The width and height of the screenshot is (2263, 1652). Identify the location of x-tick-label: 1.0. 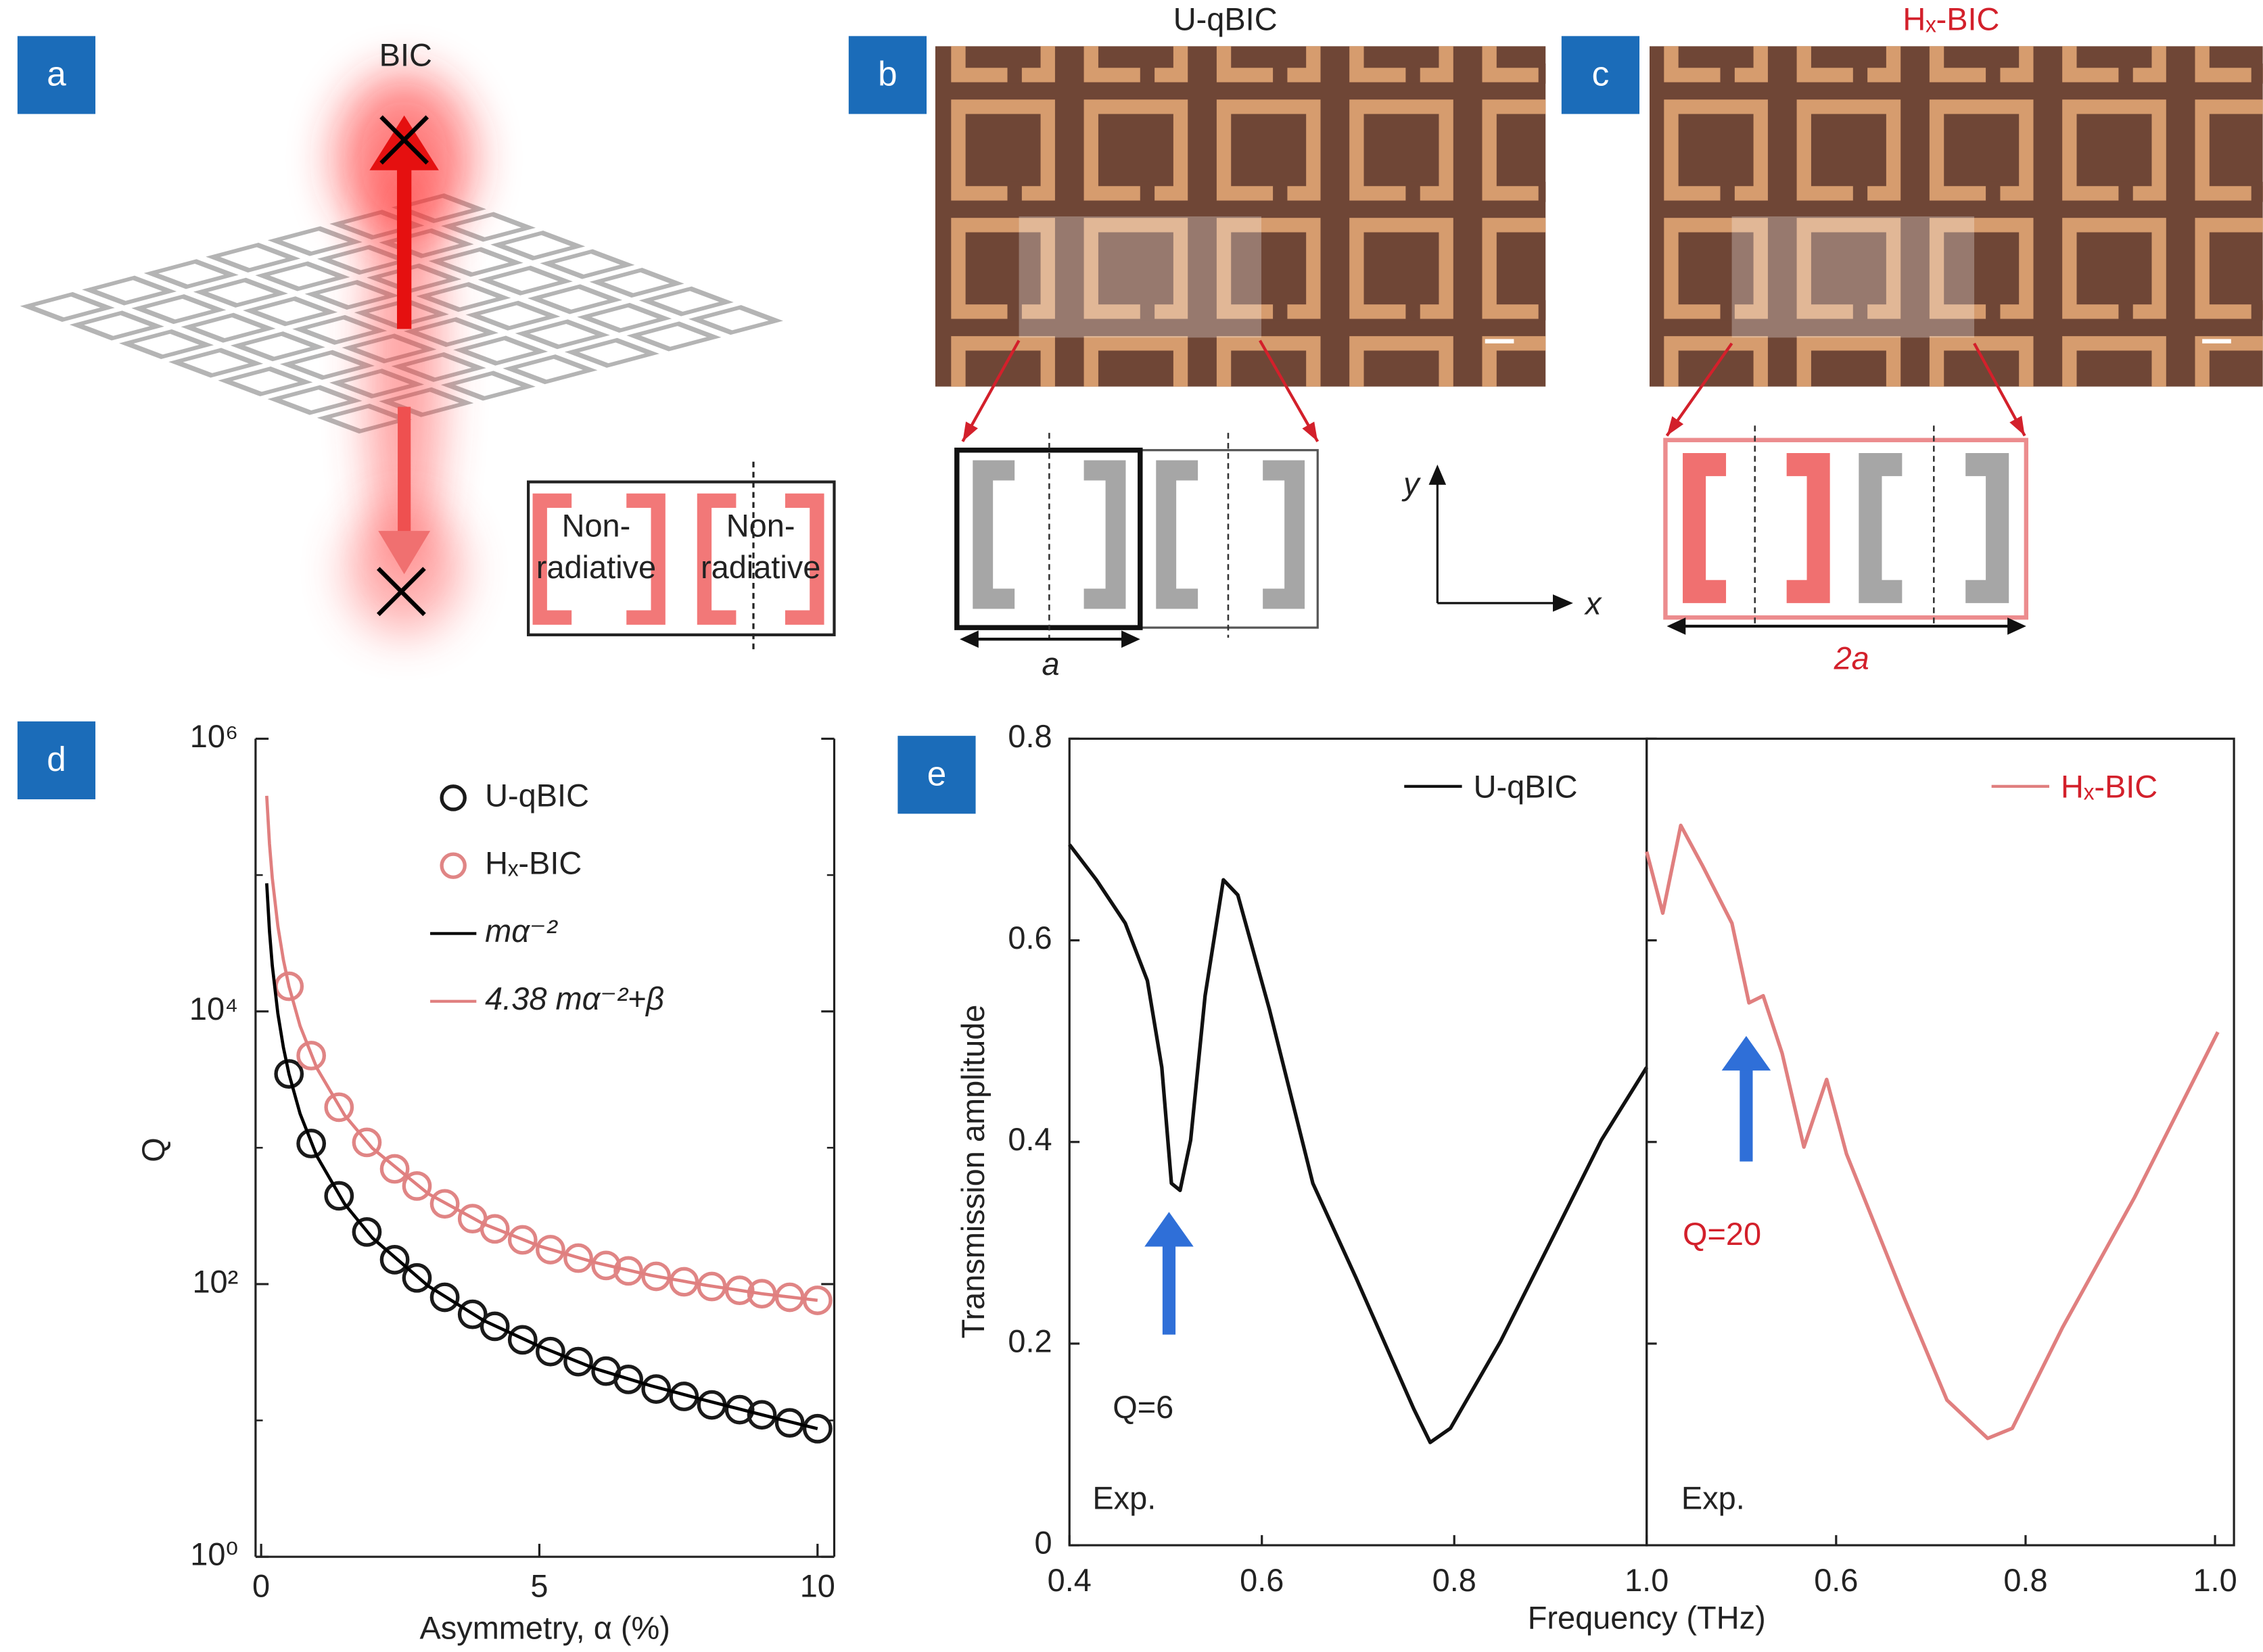
(1647, 1580).